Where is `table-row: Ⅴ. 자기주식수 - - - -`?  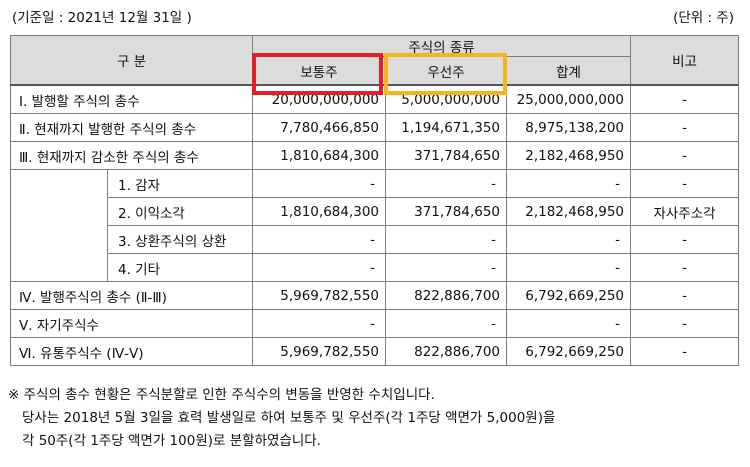 table-row: Ⅴ. 자기주식수 - - - - is located at coordinates (374, 323).